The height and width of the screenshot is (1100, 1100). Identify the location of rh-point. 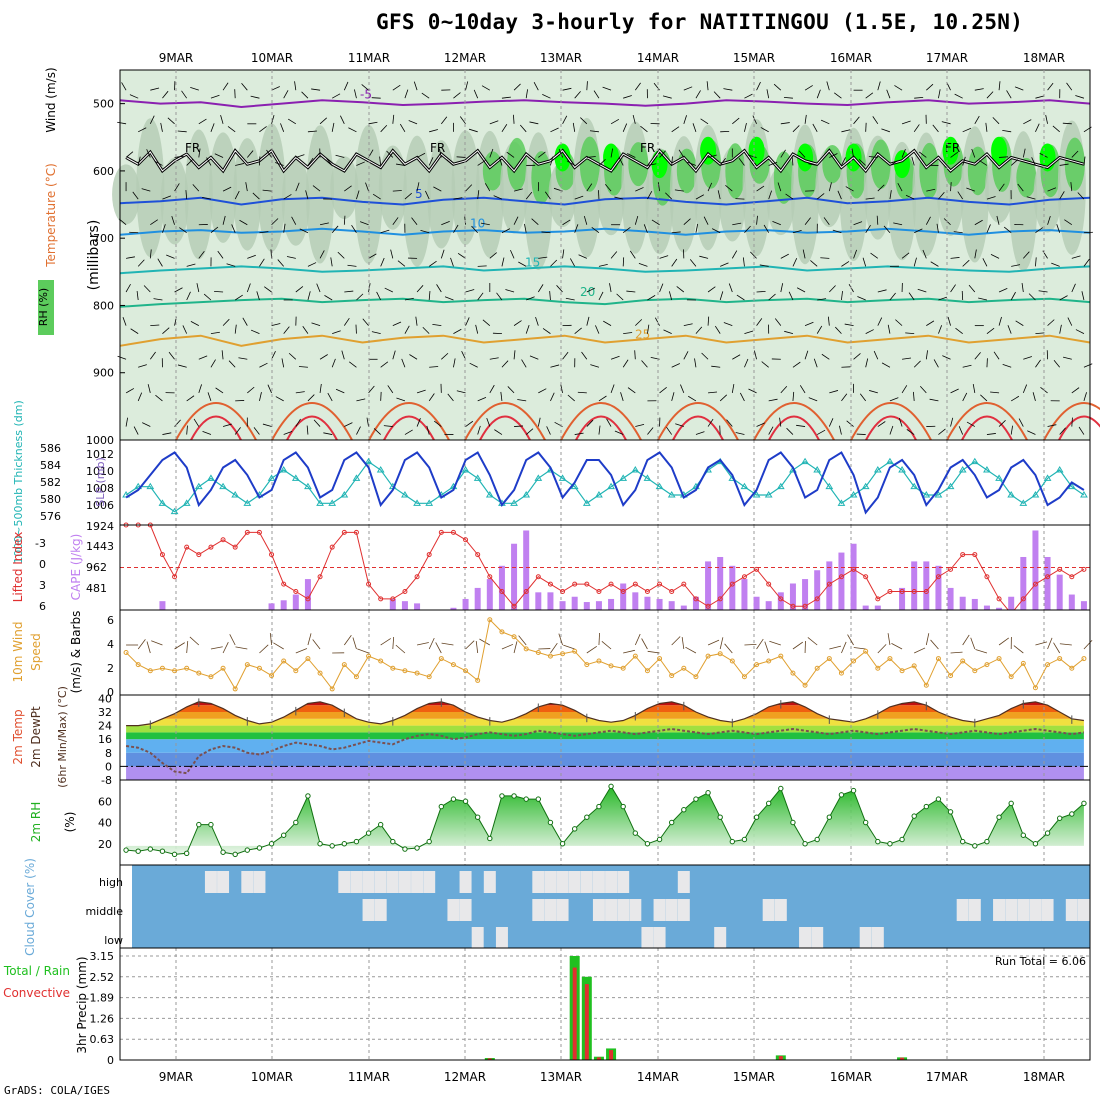
(283, 835).